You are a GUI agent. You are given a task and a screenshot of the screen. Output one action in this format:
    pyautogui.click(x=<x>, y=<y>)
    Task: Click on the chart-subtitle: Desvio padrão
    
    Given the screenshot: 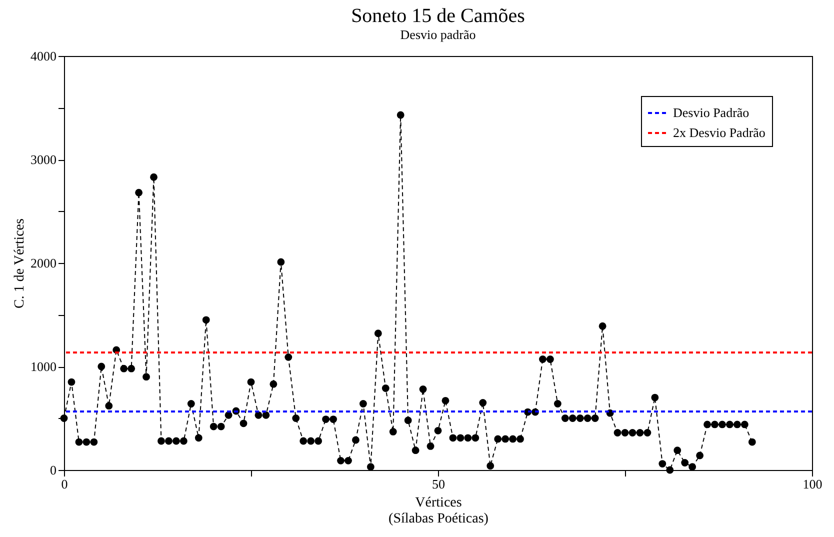 What is the action you would take?
    pyautogui.click(x=438, y=34)
    